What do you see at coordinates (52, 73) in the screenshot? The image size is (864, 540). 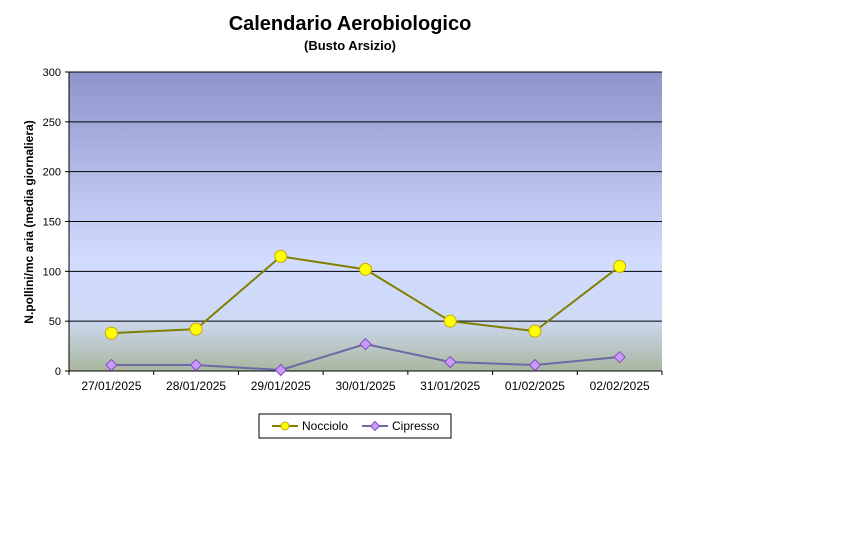 I see `y-tick-label: 300` at bounding box center [52, 73].